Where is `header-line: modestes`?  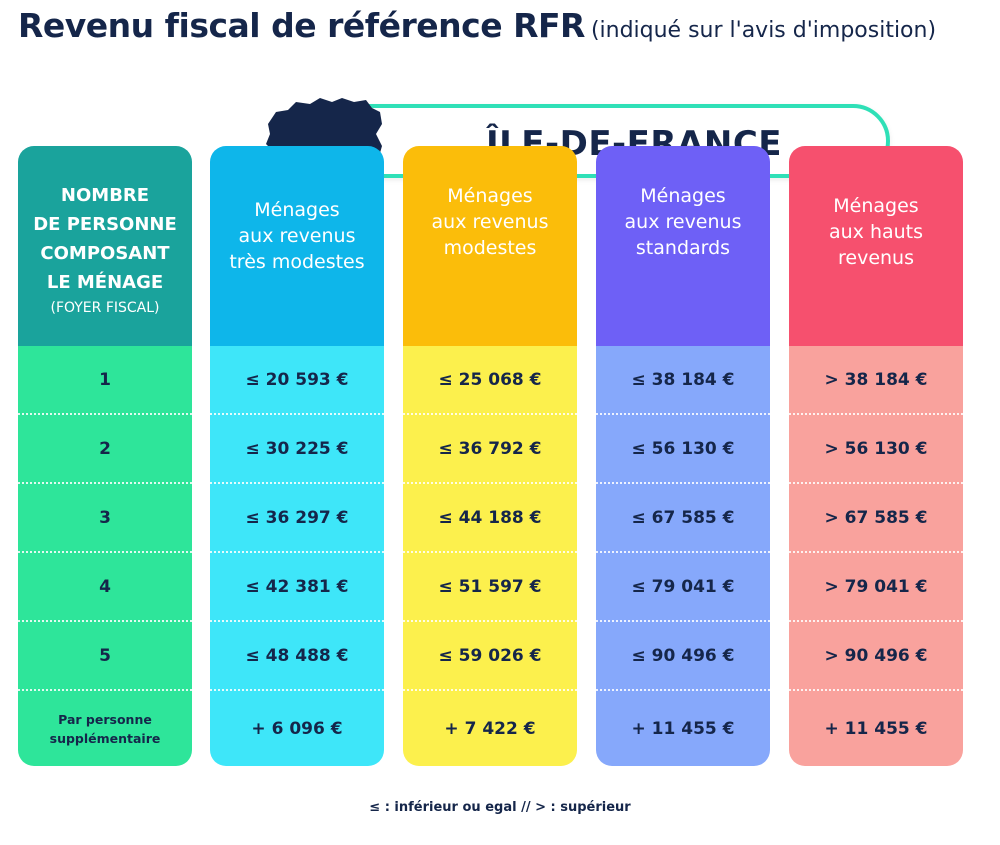 header-line: modestes is located at coordinates (490, 248).